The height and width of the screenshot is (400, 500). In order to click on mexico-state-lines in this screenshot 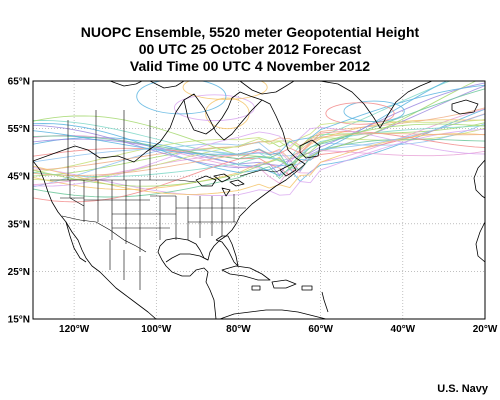, I will do `click(125, 265)`.